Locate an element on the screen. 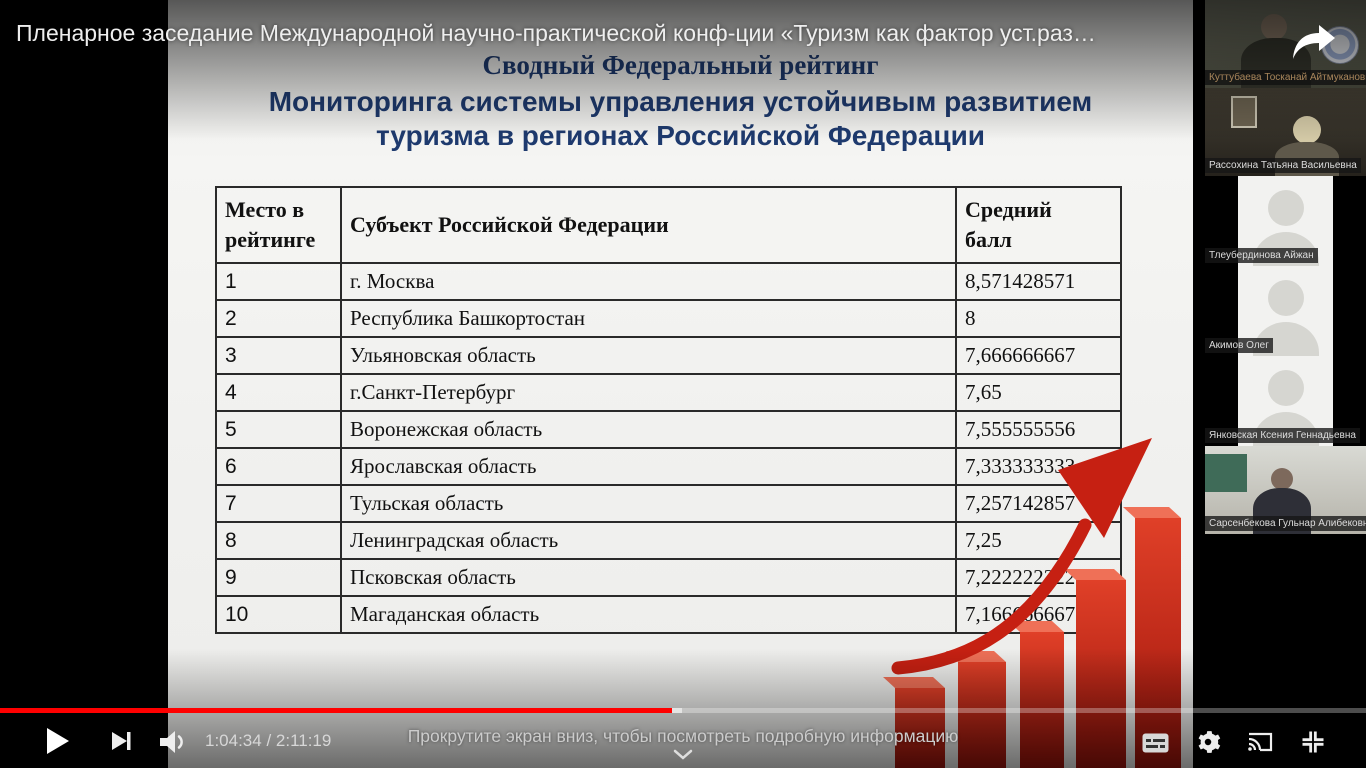  table-row: 5 Воронежская область 7,555555556 is located at coordinates (668, 429).